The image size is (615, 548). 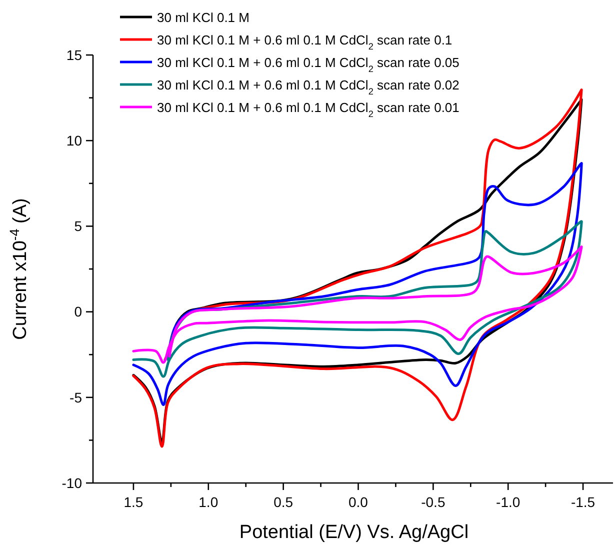 What do you see at coordinates (358, 502) in the screenshot?
I see `x-tick-label: 0.0` at bounding box center [358, 502].